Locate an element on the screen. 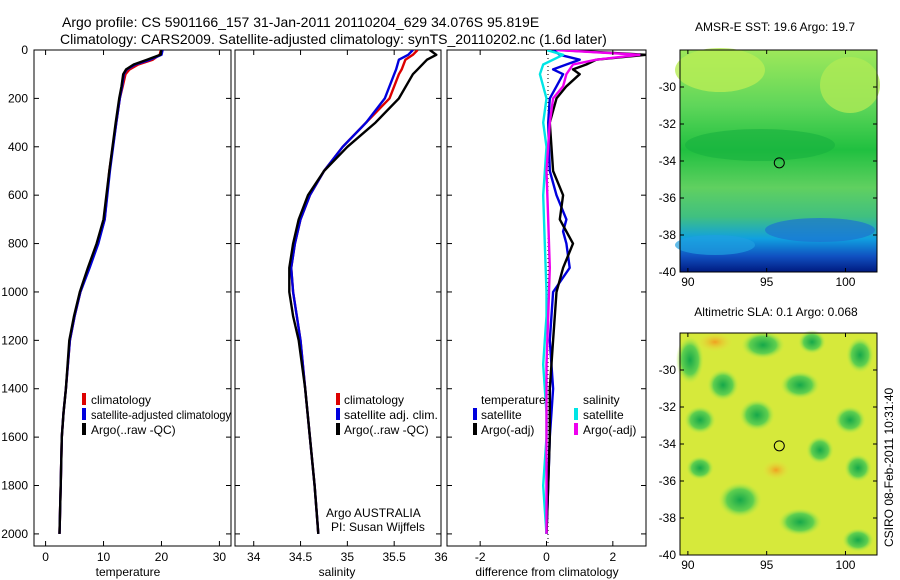  salinity-xtick-label: 35.5 is located at coordinates (395, 557).